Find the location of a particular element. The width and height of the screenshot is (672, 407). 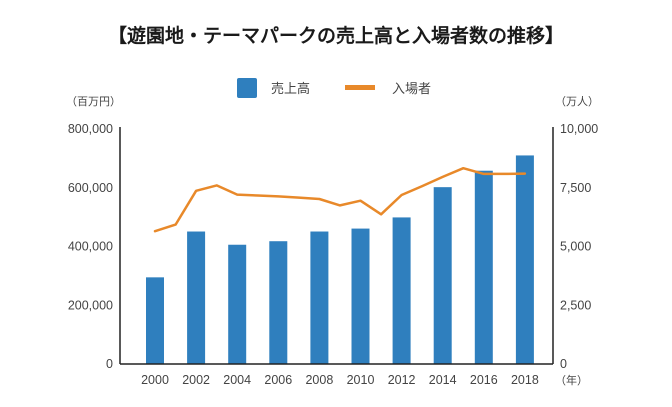

x-tick-label: 2002 is located at coordinates (196, 380).